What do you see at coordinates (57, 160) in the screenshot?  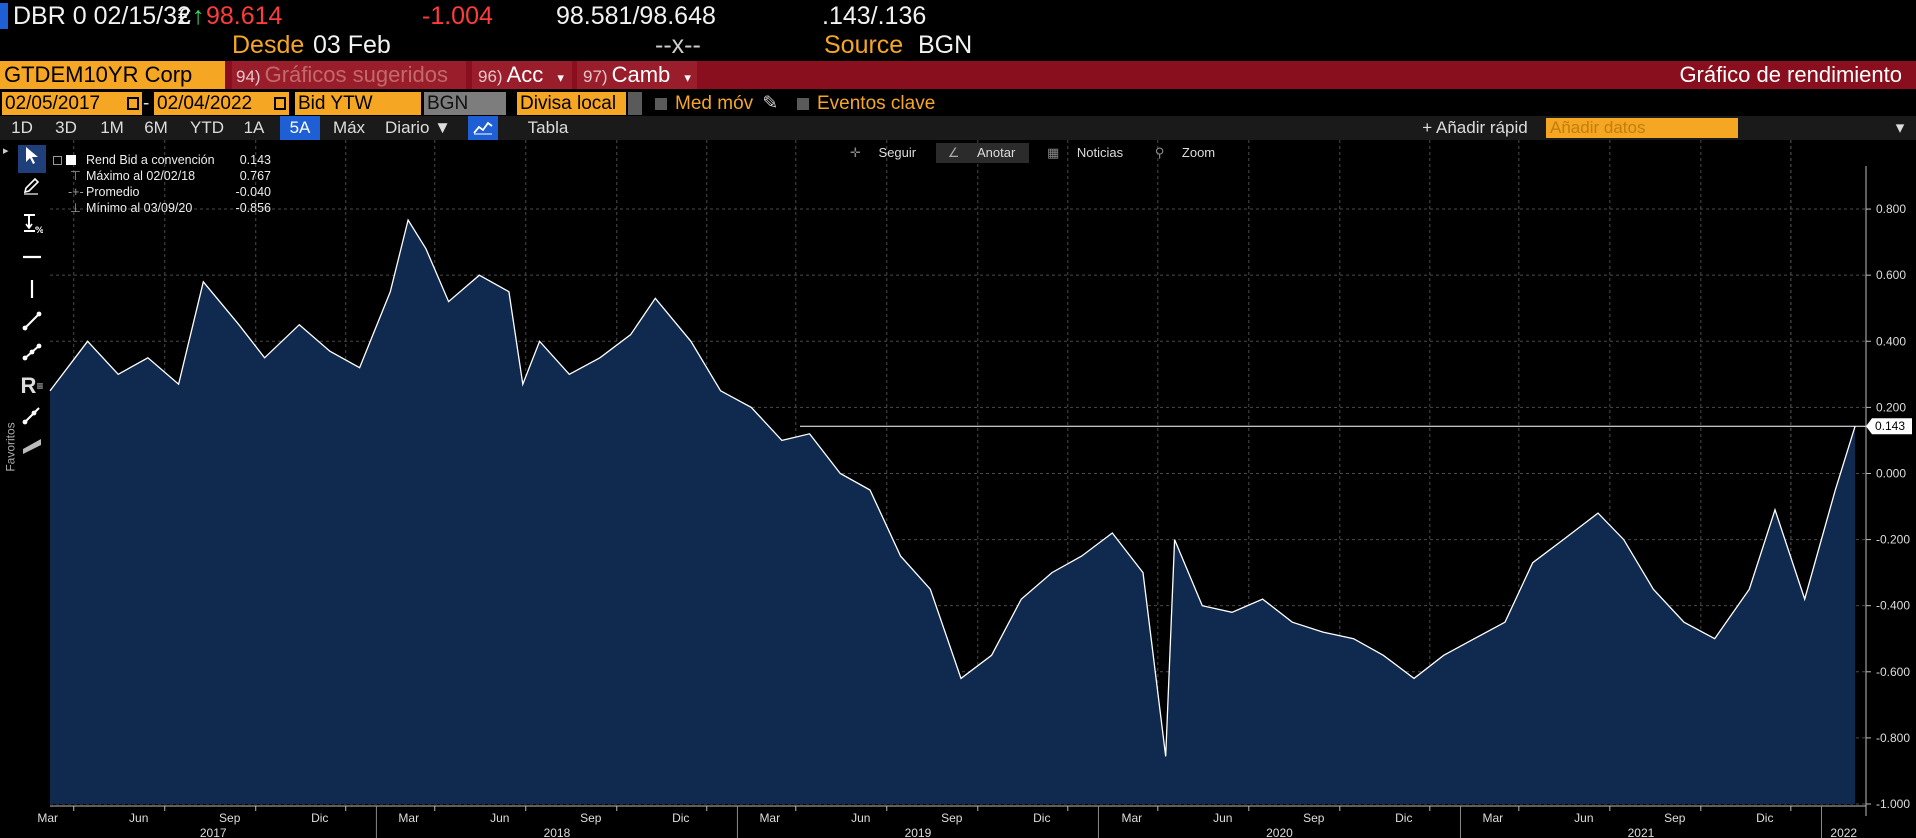 I see `collapse-icon` at bounding box center [57, 160].